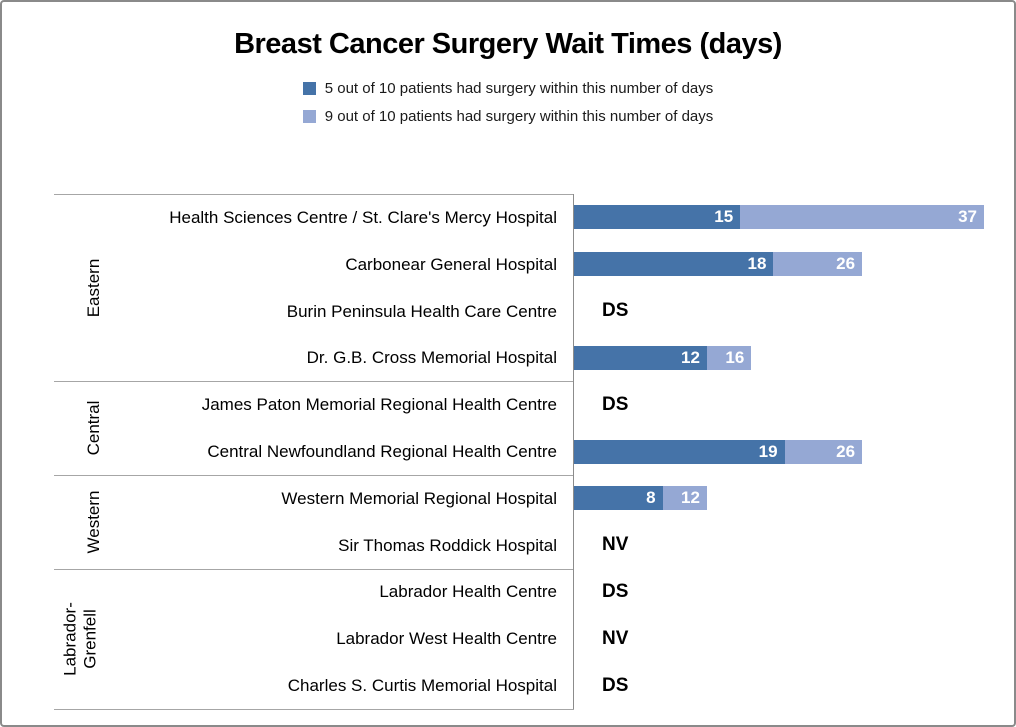  Describe the element at coordinates (446, 639) in the screenshot. I see `hospital-label: Labrador West Health Centre` at that location.